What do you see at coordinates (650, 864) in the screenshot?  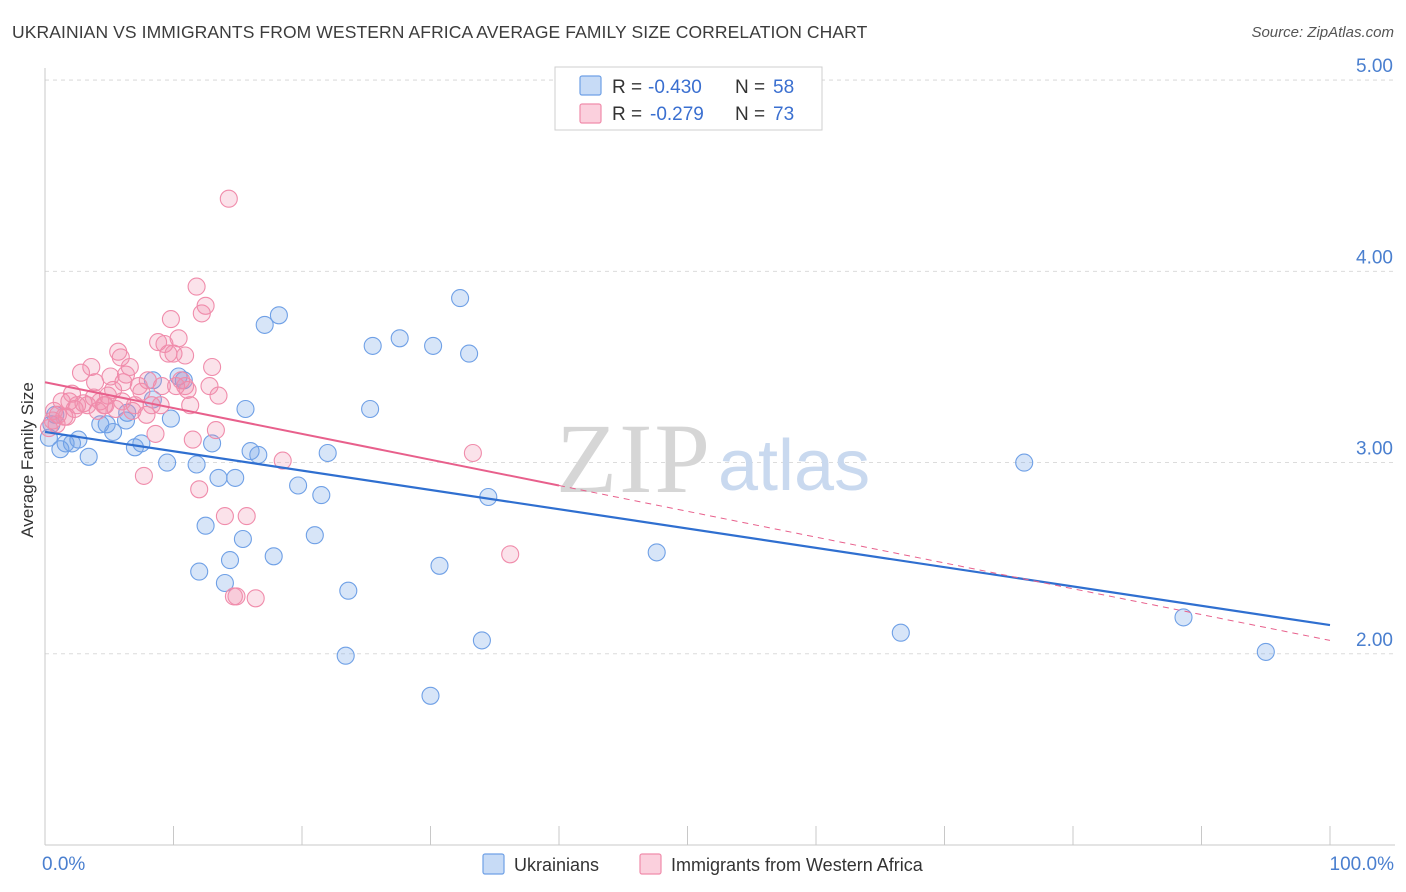 I see `bottom-legend-swatch-western-africa` at bounding box center [650, 864].